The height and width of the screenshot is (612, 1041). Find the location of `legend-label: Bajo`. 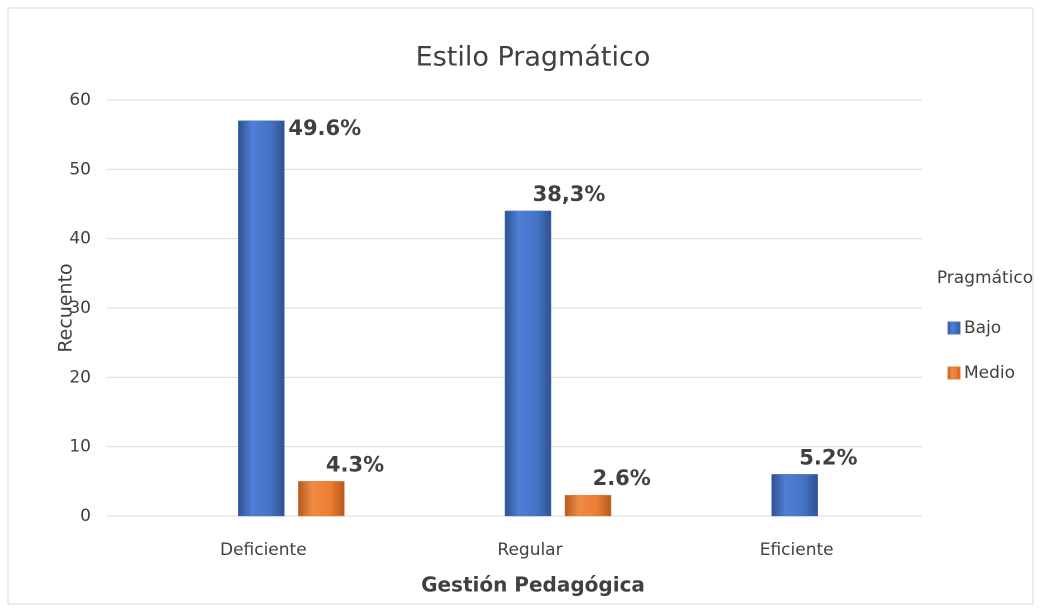

legend-label: Bajo is located at coordinates (982, 328).